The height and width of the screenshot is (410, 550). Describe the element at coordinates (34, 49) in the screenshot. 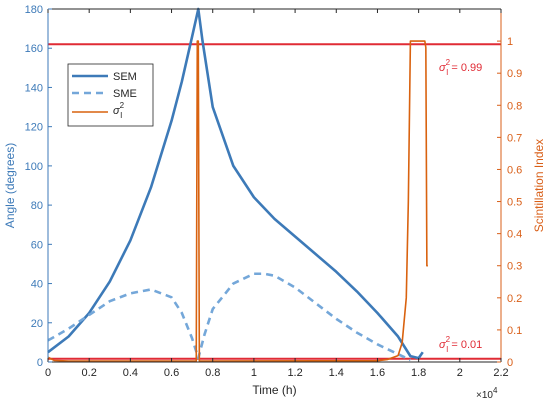

I see `y-left-tick-label: 160` at that location.